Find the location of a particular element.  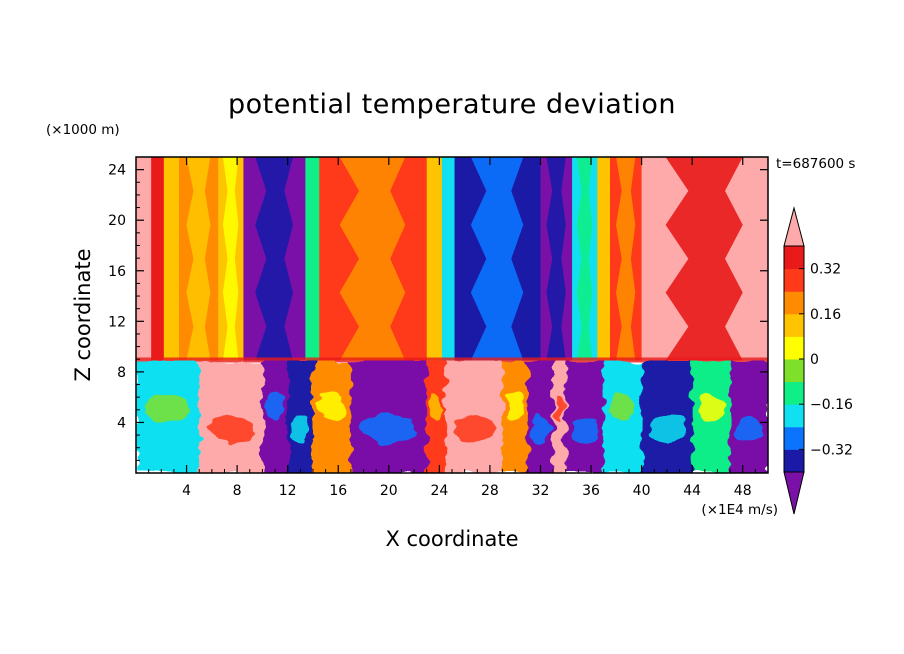

y-tick-label: 4 is located at coordinates (121, 423).